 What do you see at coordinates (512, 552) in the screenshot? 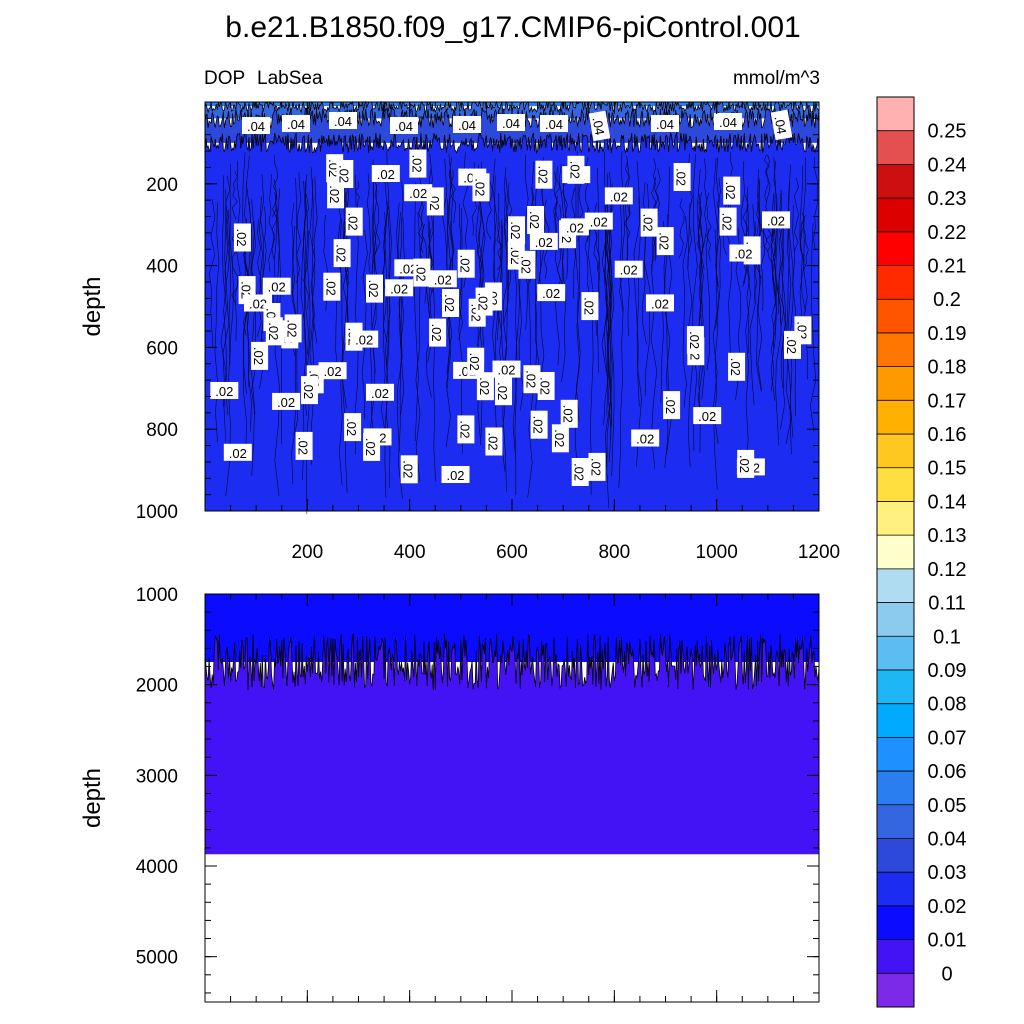
I see `x-tick-label: 600` at bounding box center [512, 552].